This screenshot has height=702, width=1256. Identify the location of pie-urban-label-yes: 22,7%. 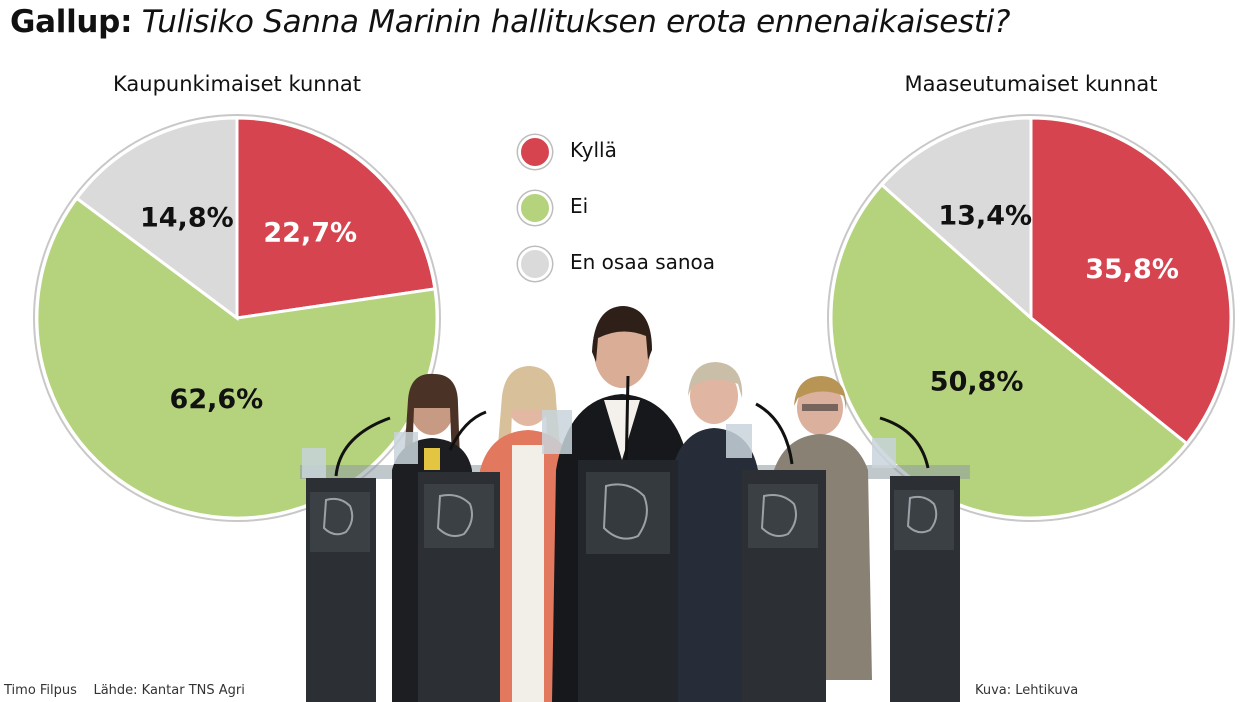
(310, 233).